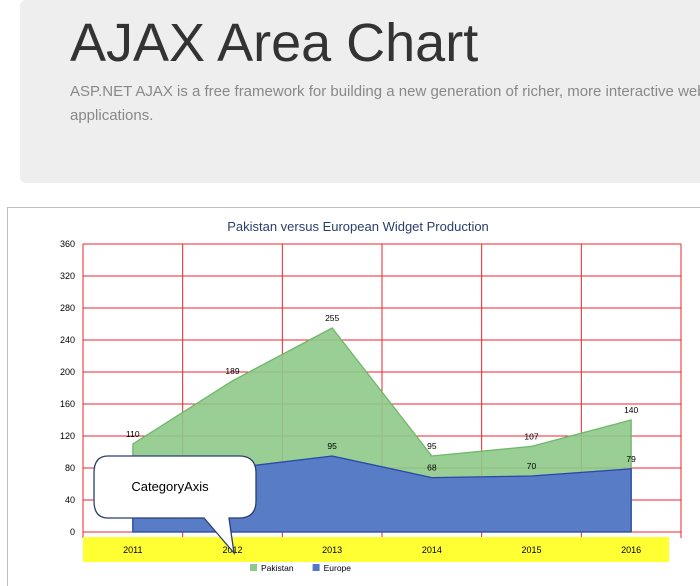 This screenshot has height=586, width=700. I want to click on legend-swatch-pakistan, so click(253, 567).